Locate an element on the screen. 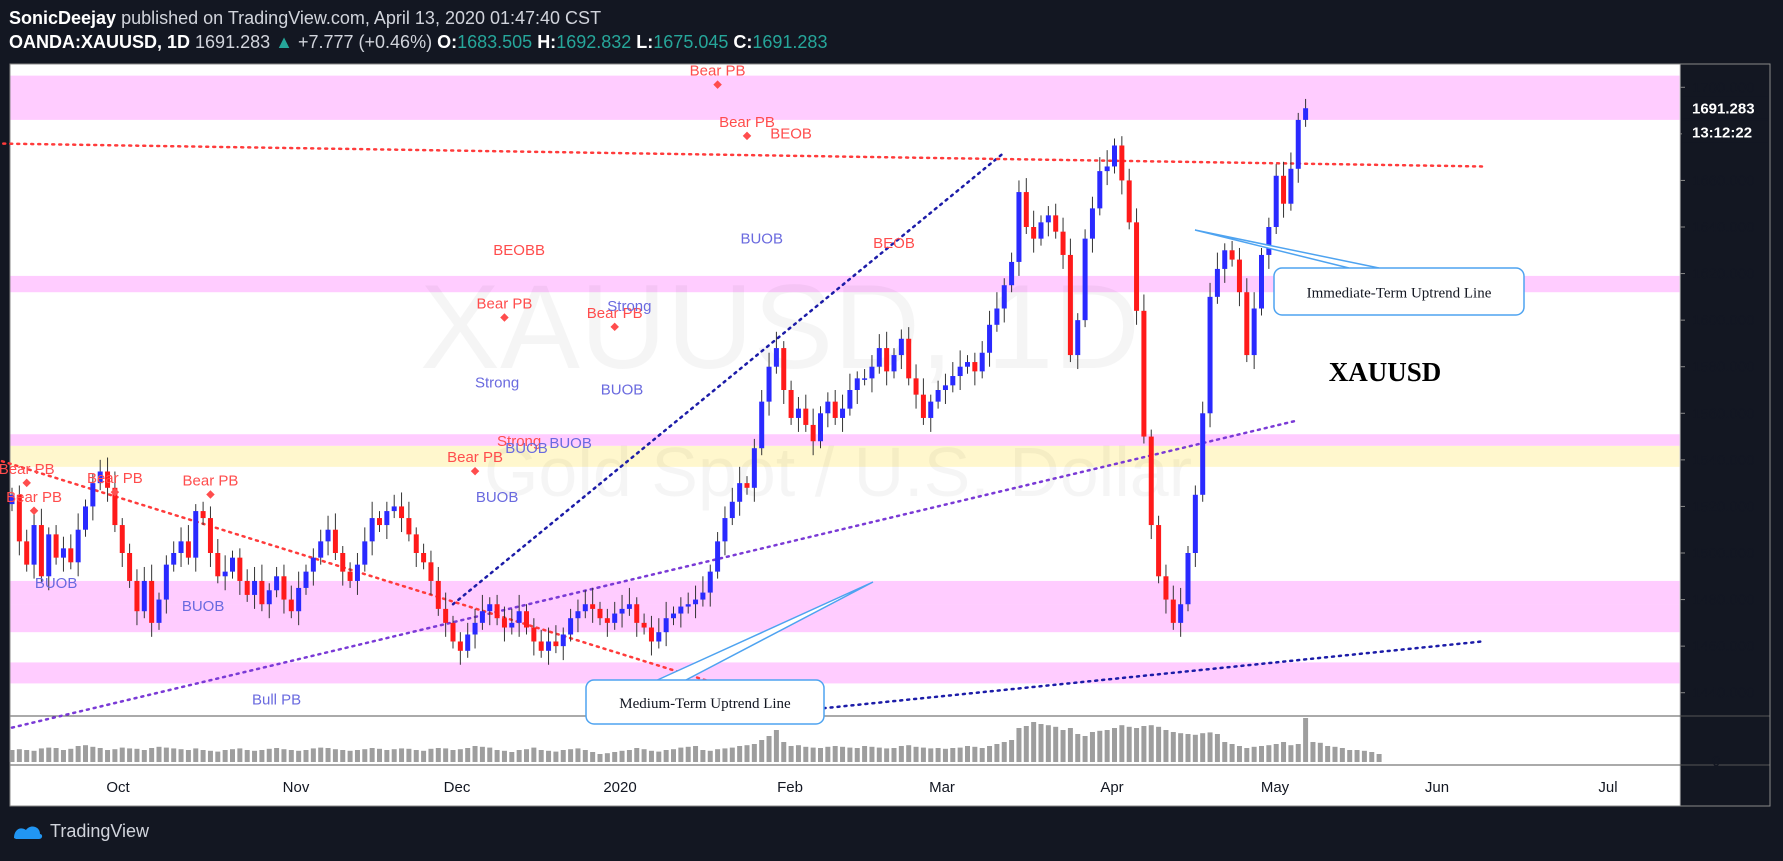 The image size is (1783, 861). last-price: 1691.283 is located at coordinates (233, 42).